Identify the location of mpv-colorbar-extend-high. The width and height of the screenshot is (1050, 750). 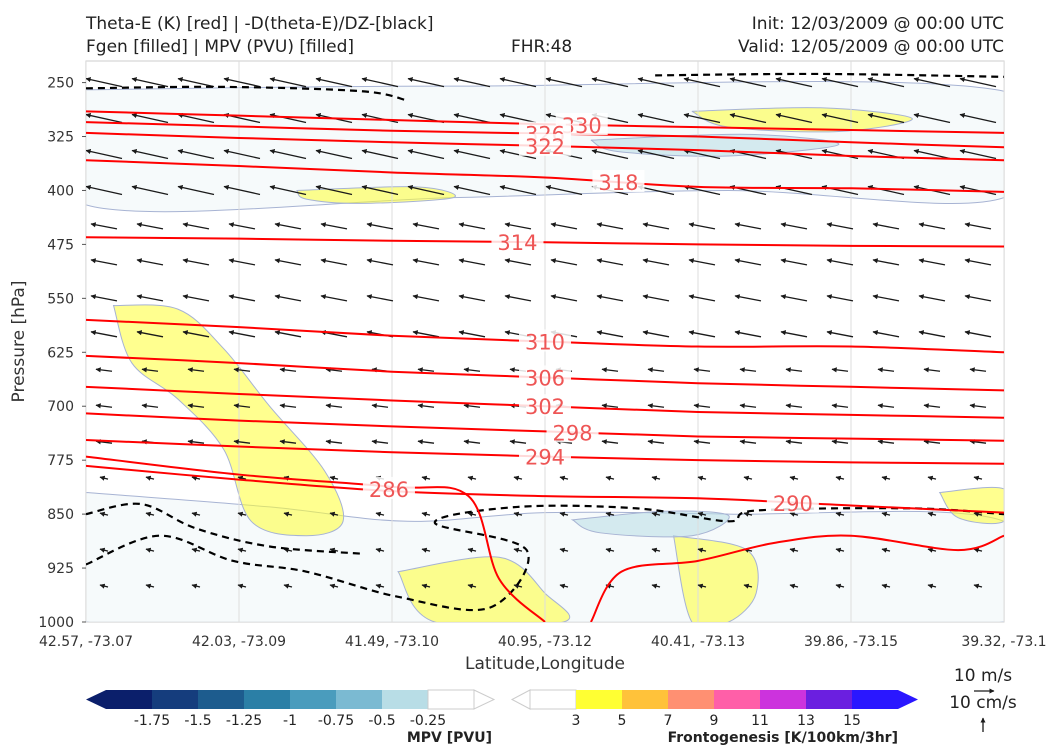
(484, 699).